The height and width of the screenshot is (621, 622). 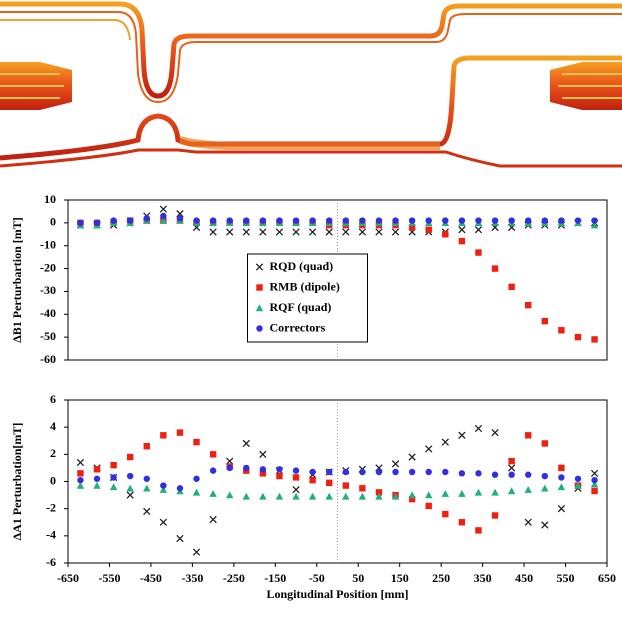 I want to click on legend-label: Correctors, so click(x=298, y=327).